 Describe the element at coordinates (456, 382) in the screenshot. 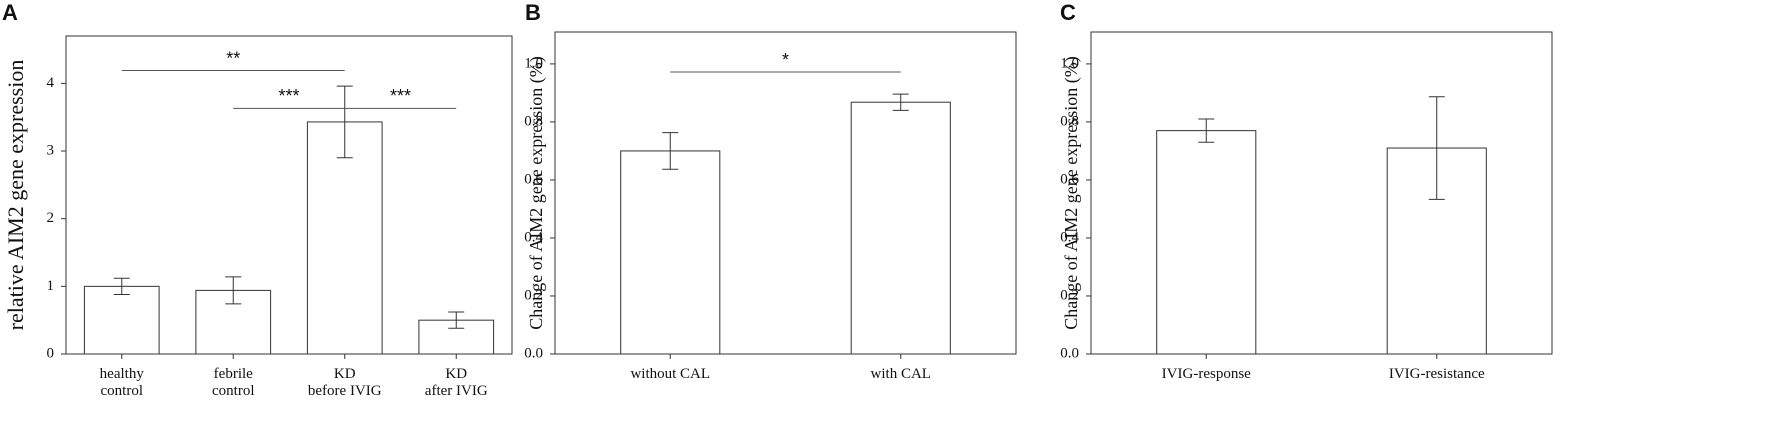

I see `x-tick-label: KD after IVIG` at that location.